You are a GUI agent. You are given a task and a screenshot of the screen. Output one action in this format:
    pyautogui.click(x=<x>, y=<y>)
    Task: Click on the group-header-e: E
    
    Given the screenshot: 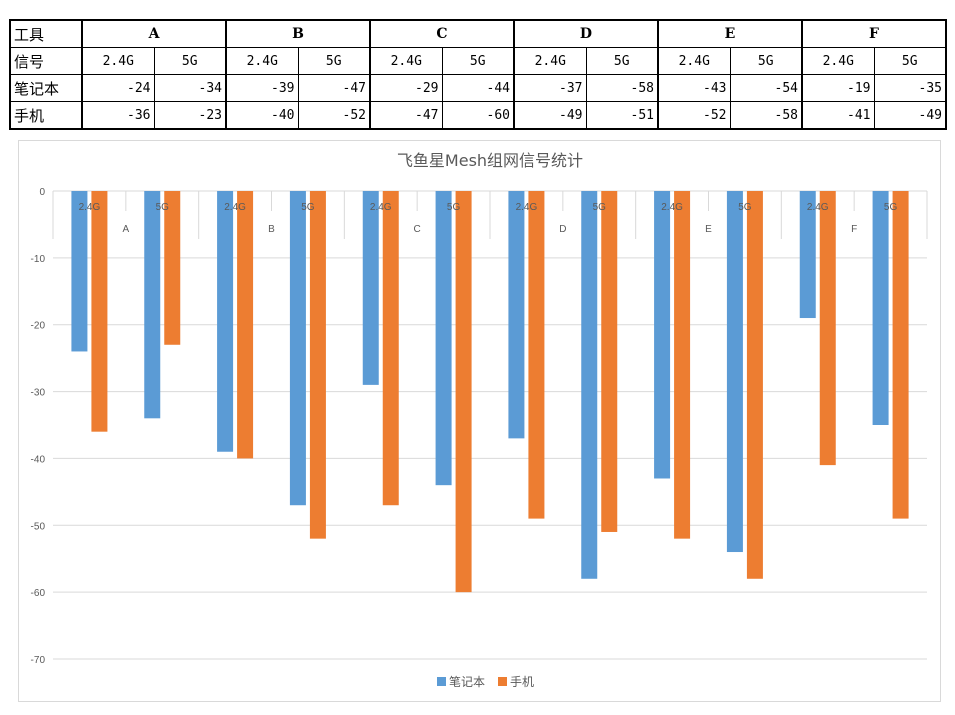 What is the action you would take?
    pyautogui.click(x=730, y=33)
    